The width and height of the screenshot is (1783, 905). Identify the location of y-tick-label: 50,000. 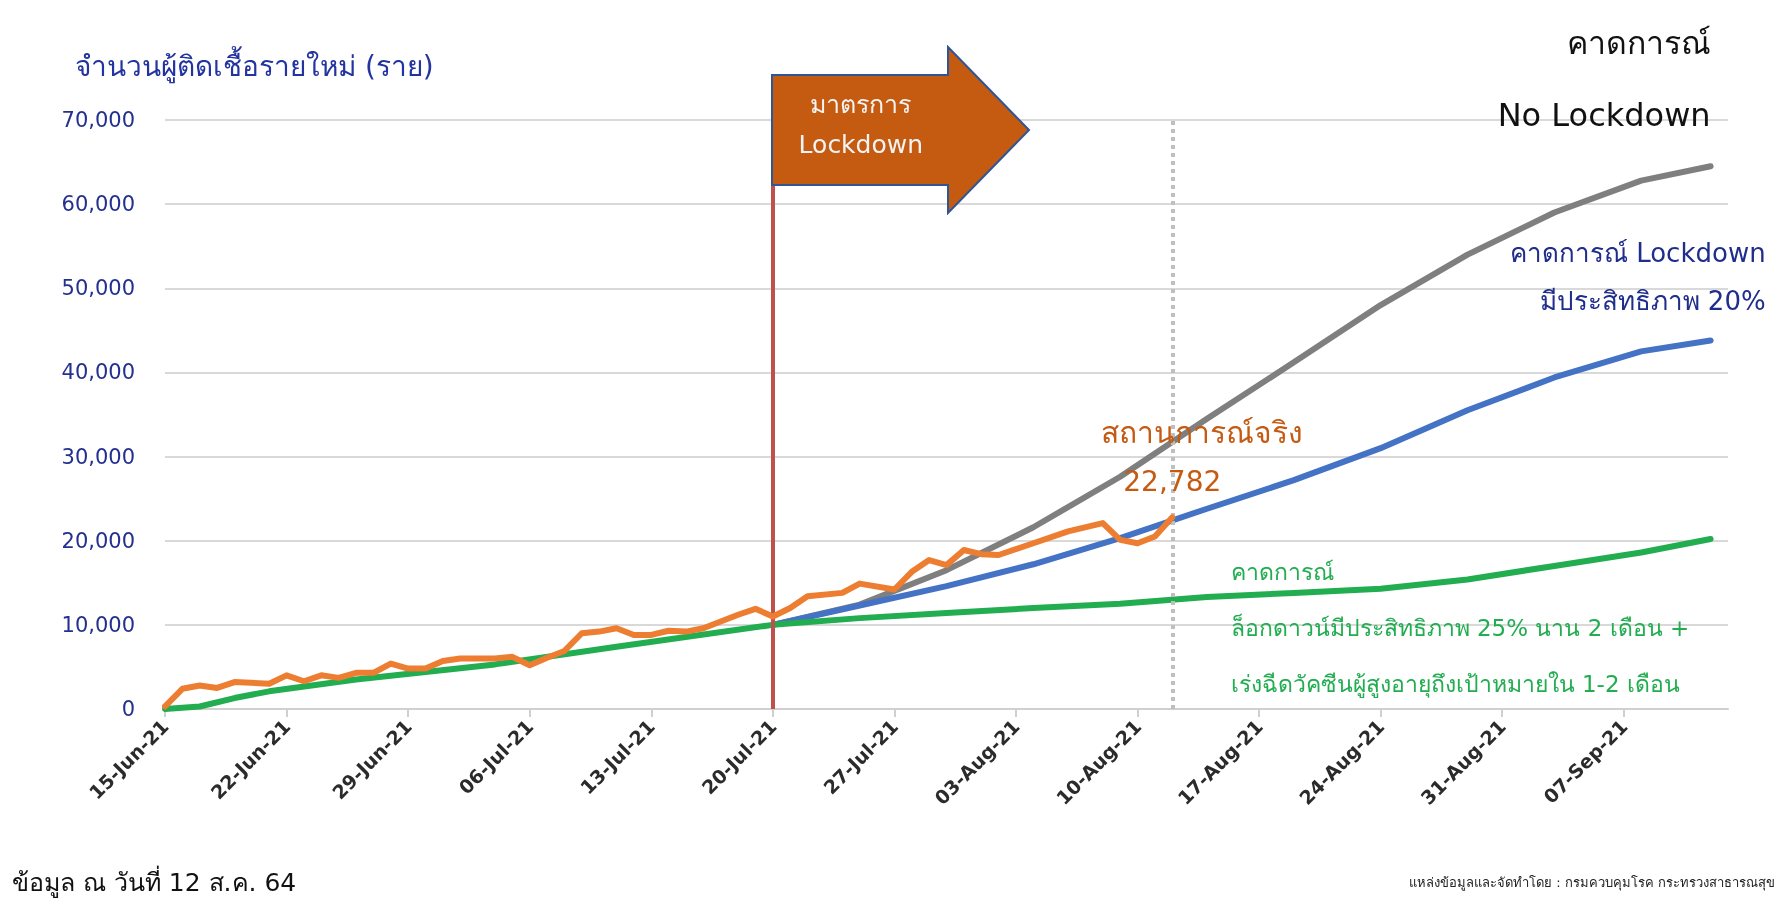
(98, 288).